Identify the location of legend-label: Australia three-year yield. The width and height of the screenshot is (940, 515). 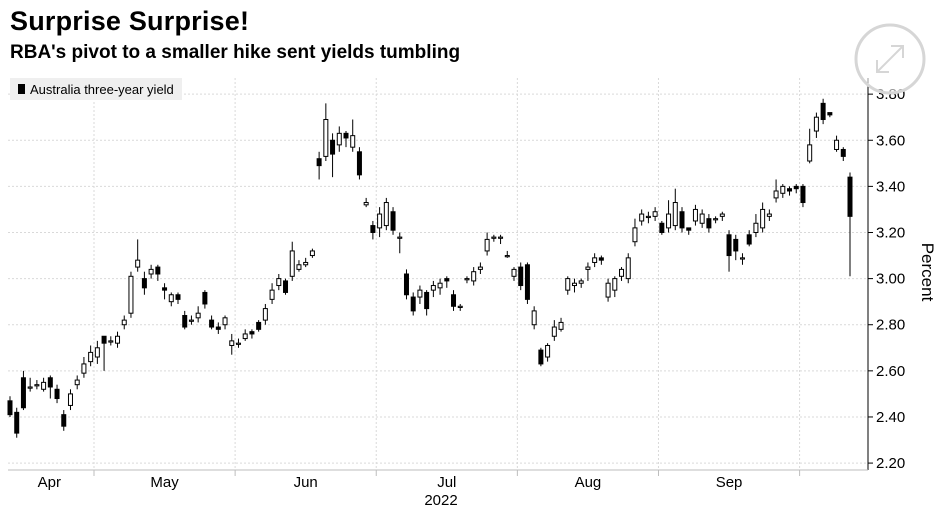
(102, 89).